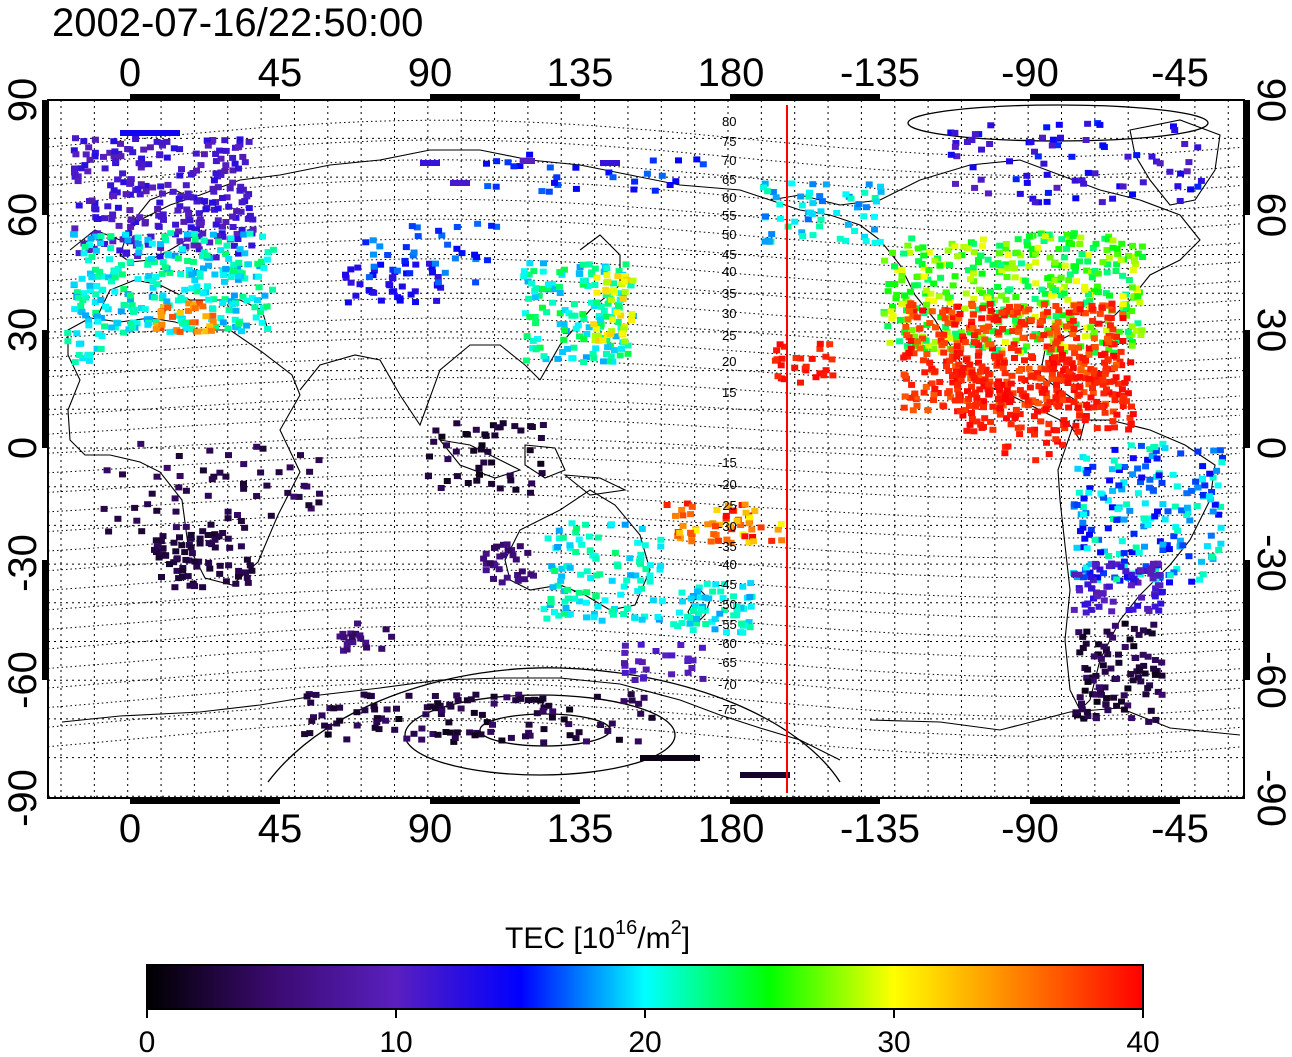  I want to click on magnetic-latitude-label: -25, so click(727, 505).